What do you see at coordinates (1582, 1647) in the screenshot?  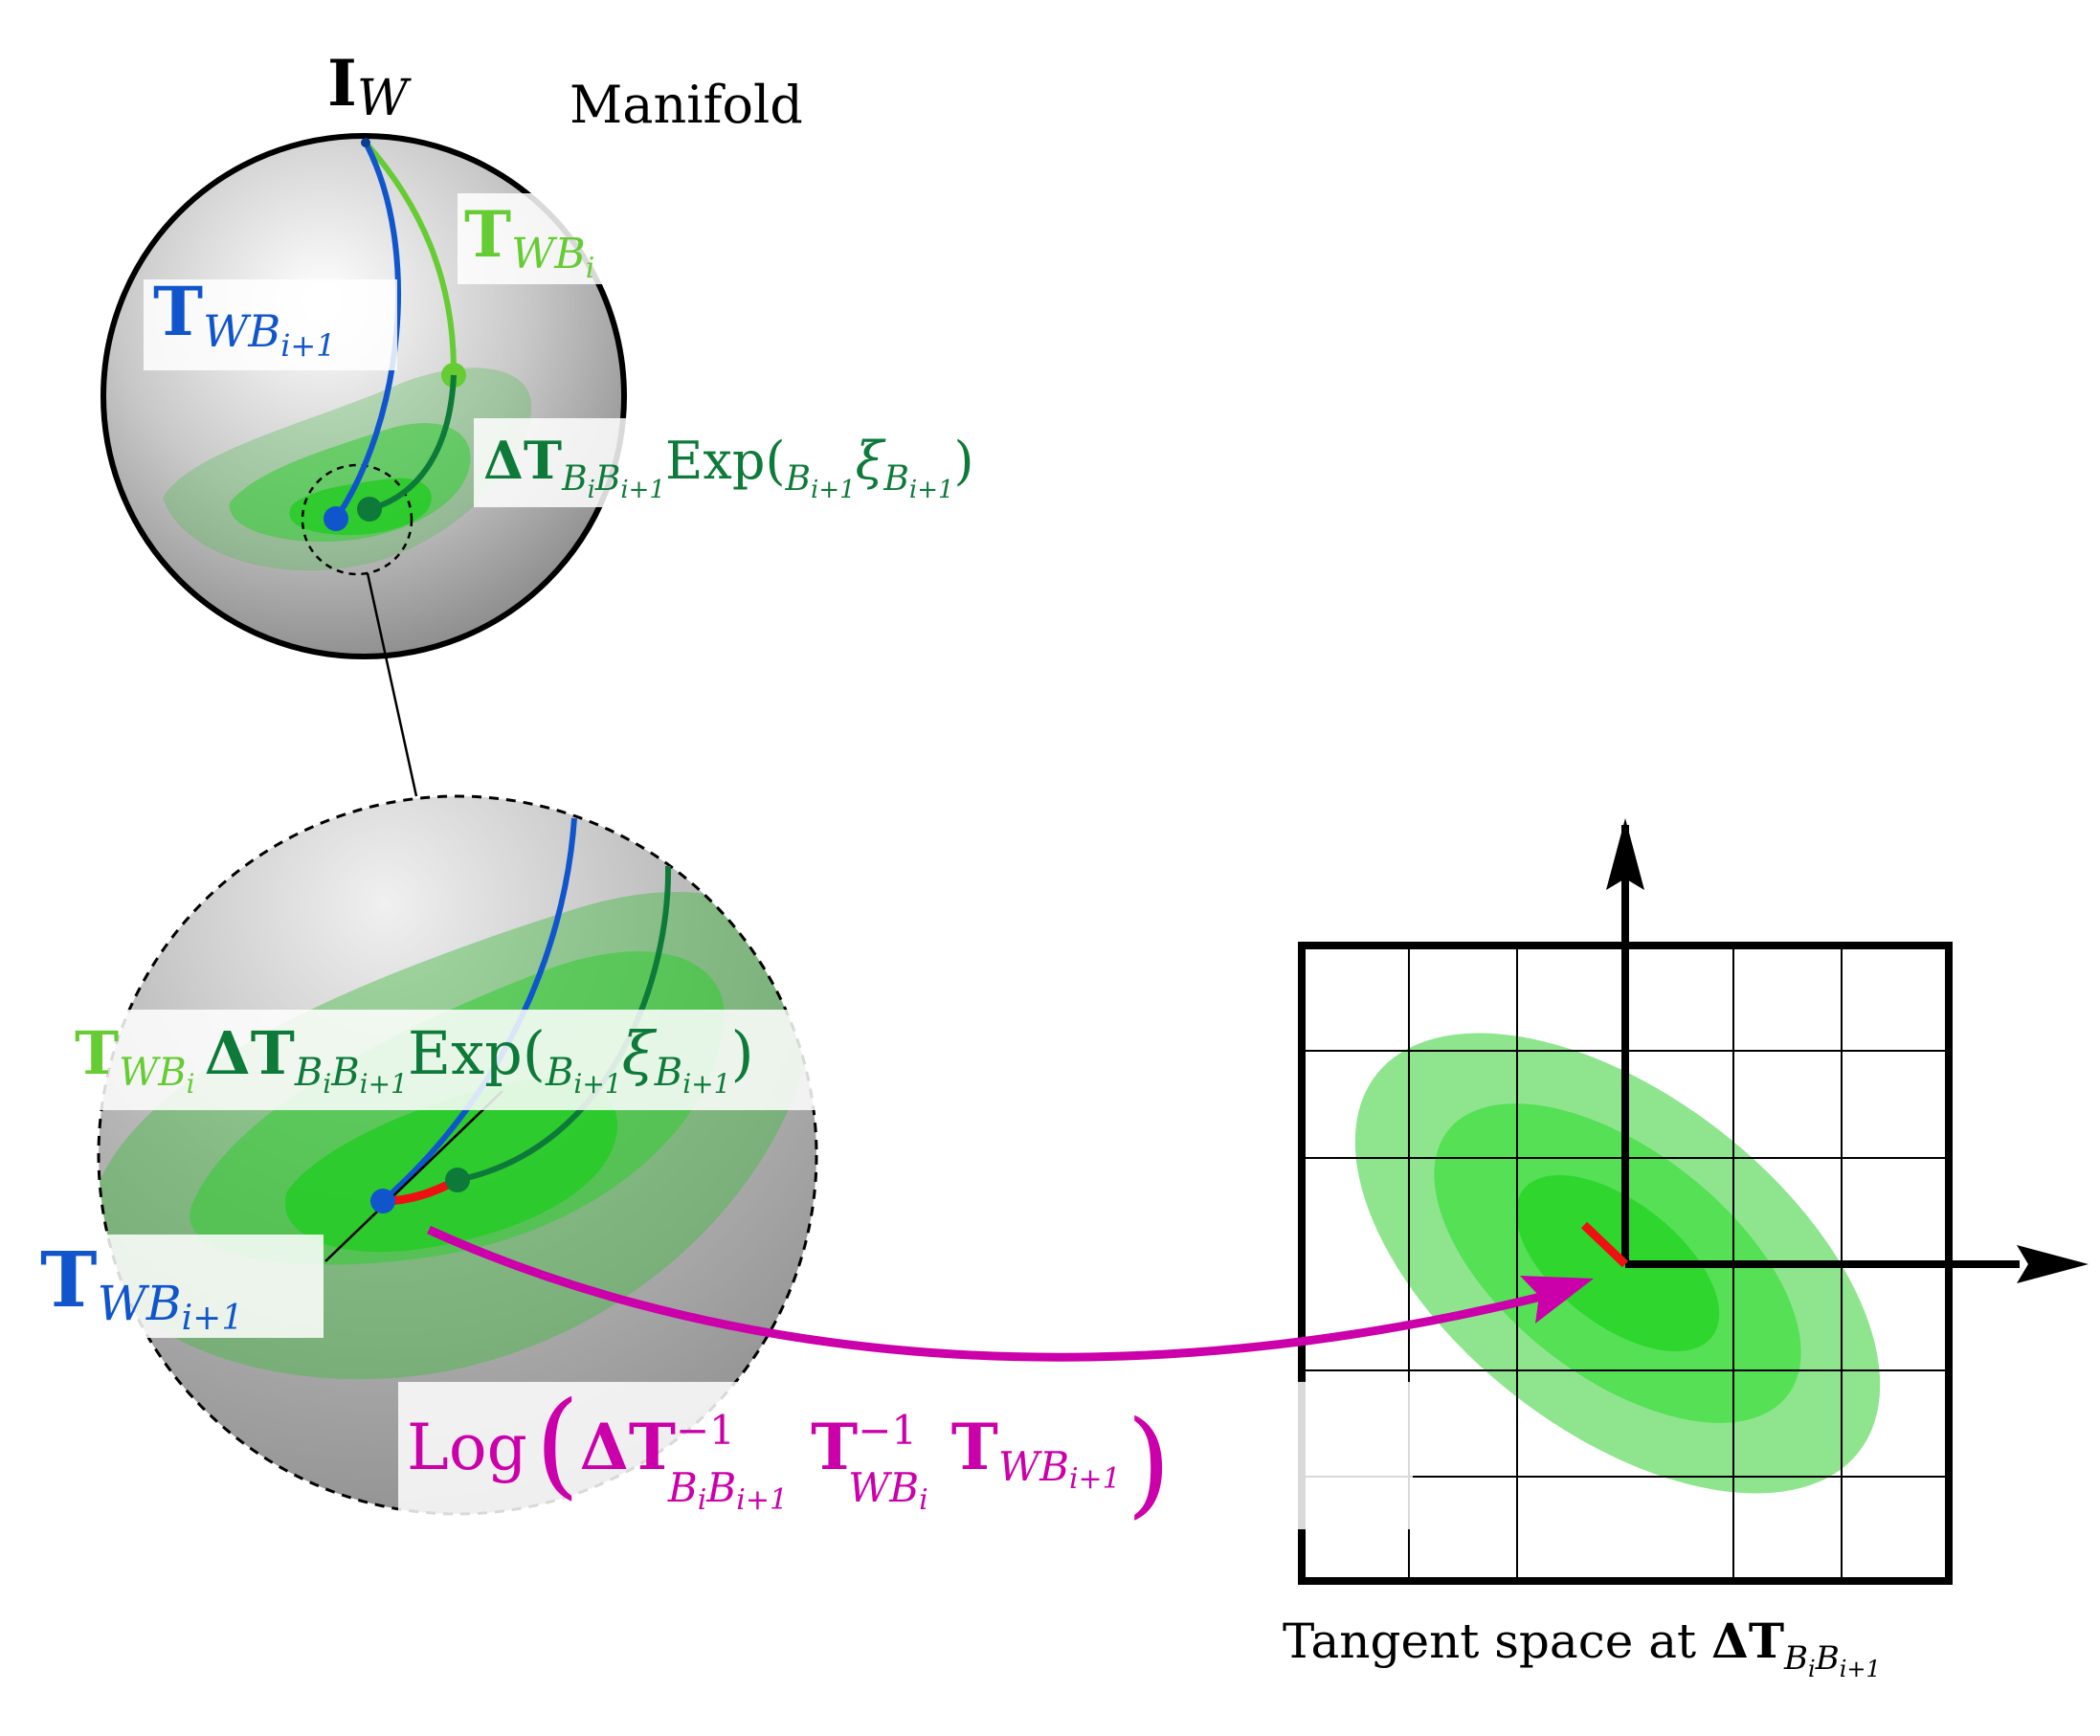 I see `label-tangent-space: Tangent space at ΔTBiBi+1` at bounding box center [1582, 1647].